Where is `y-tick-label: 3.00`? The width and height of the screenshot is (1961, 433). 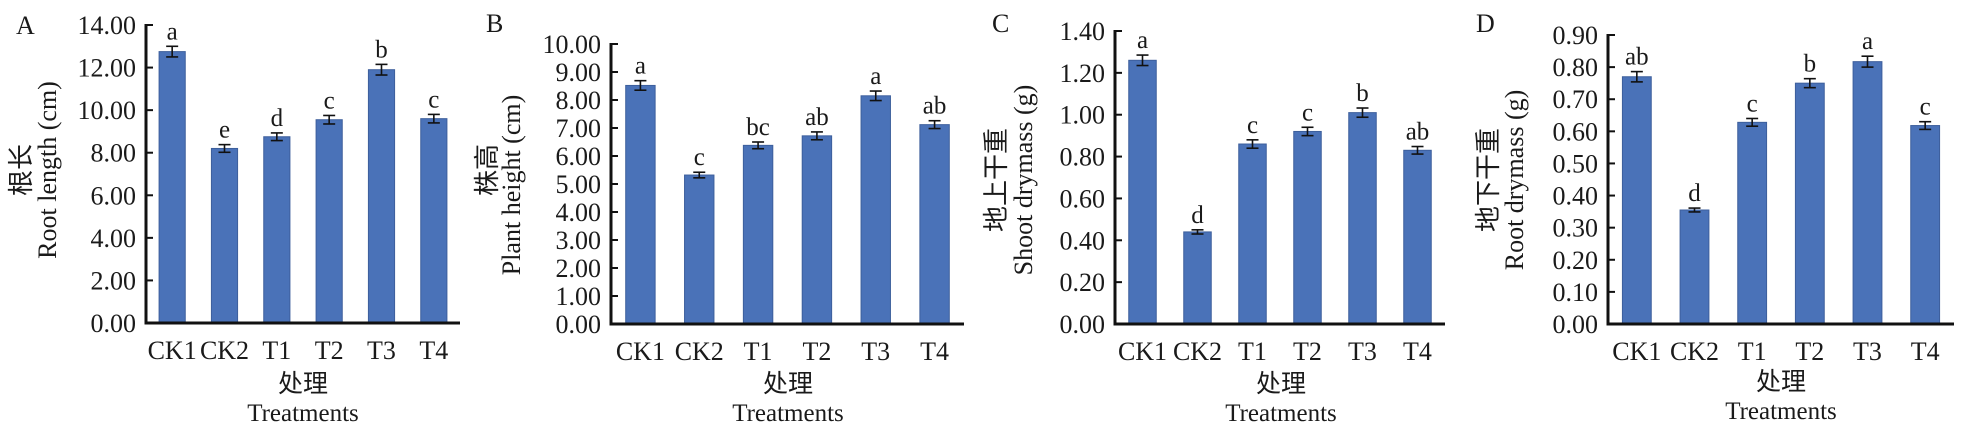
y-tick-label: 3.00 is located at coordinates (579, 240).